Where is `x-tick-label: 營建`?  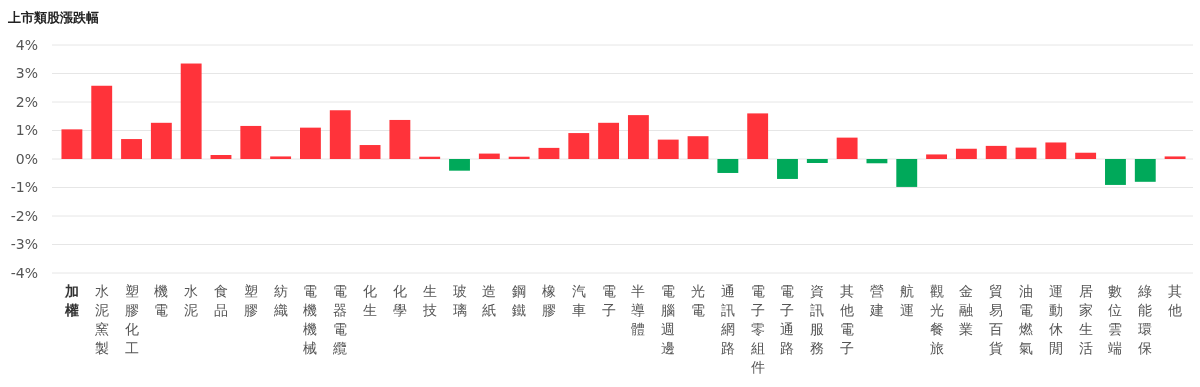
x-tick-label: 營建 is located at coordinates (876, 300).